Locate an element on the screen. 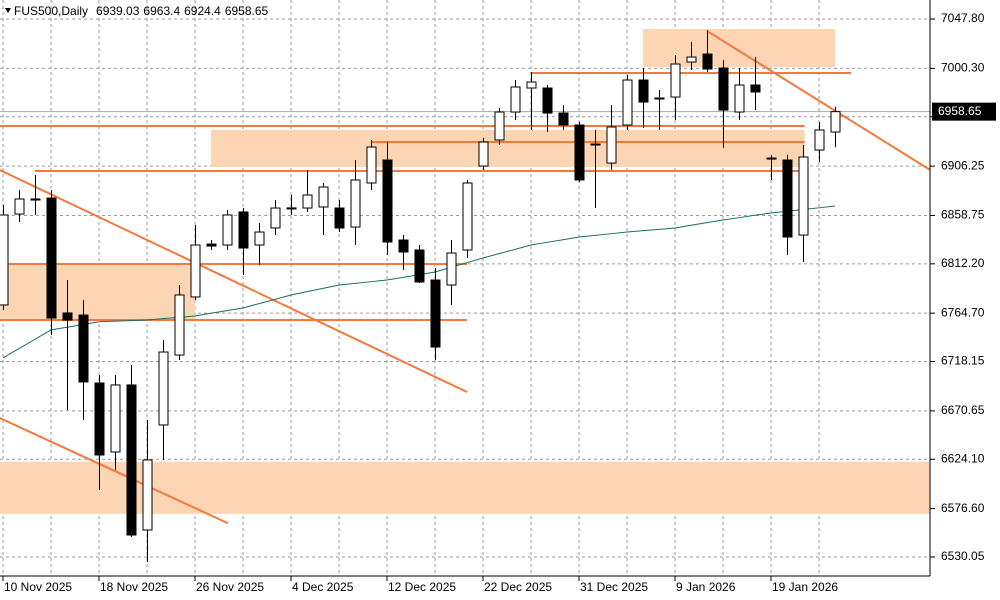 The image size is (1000, 600). y-tick-label: 6576.60 is located at coordinates (963, 508).